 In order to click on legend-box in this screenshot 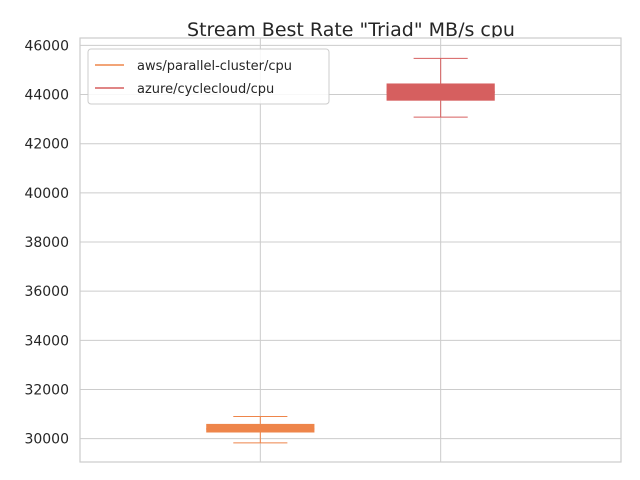, I will do `click(208, 76)`.